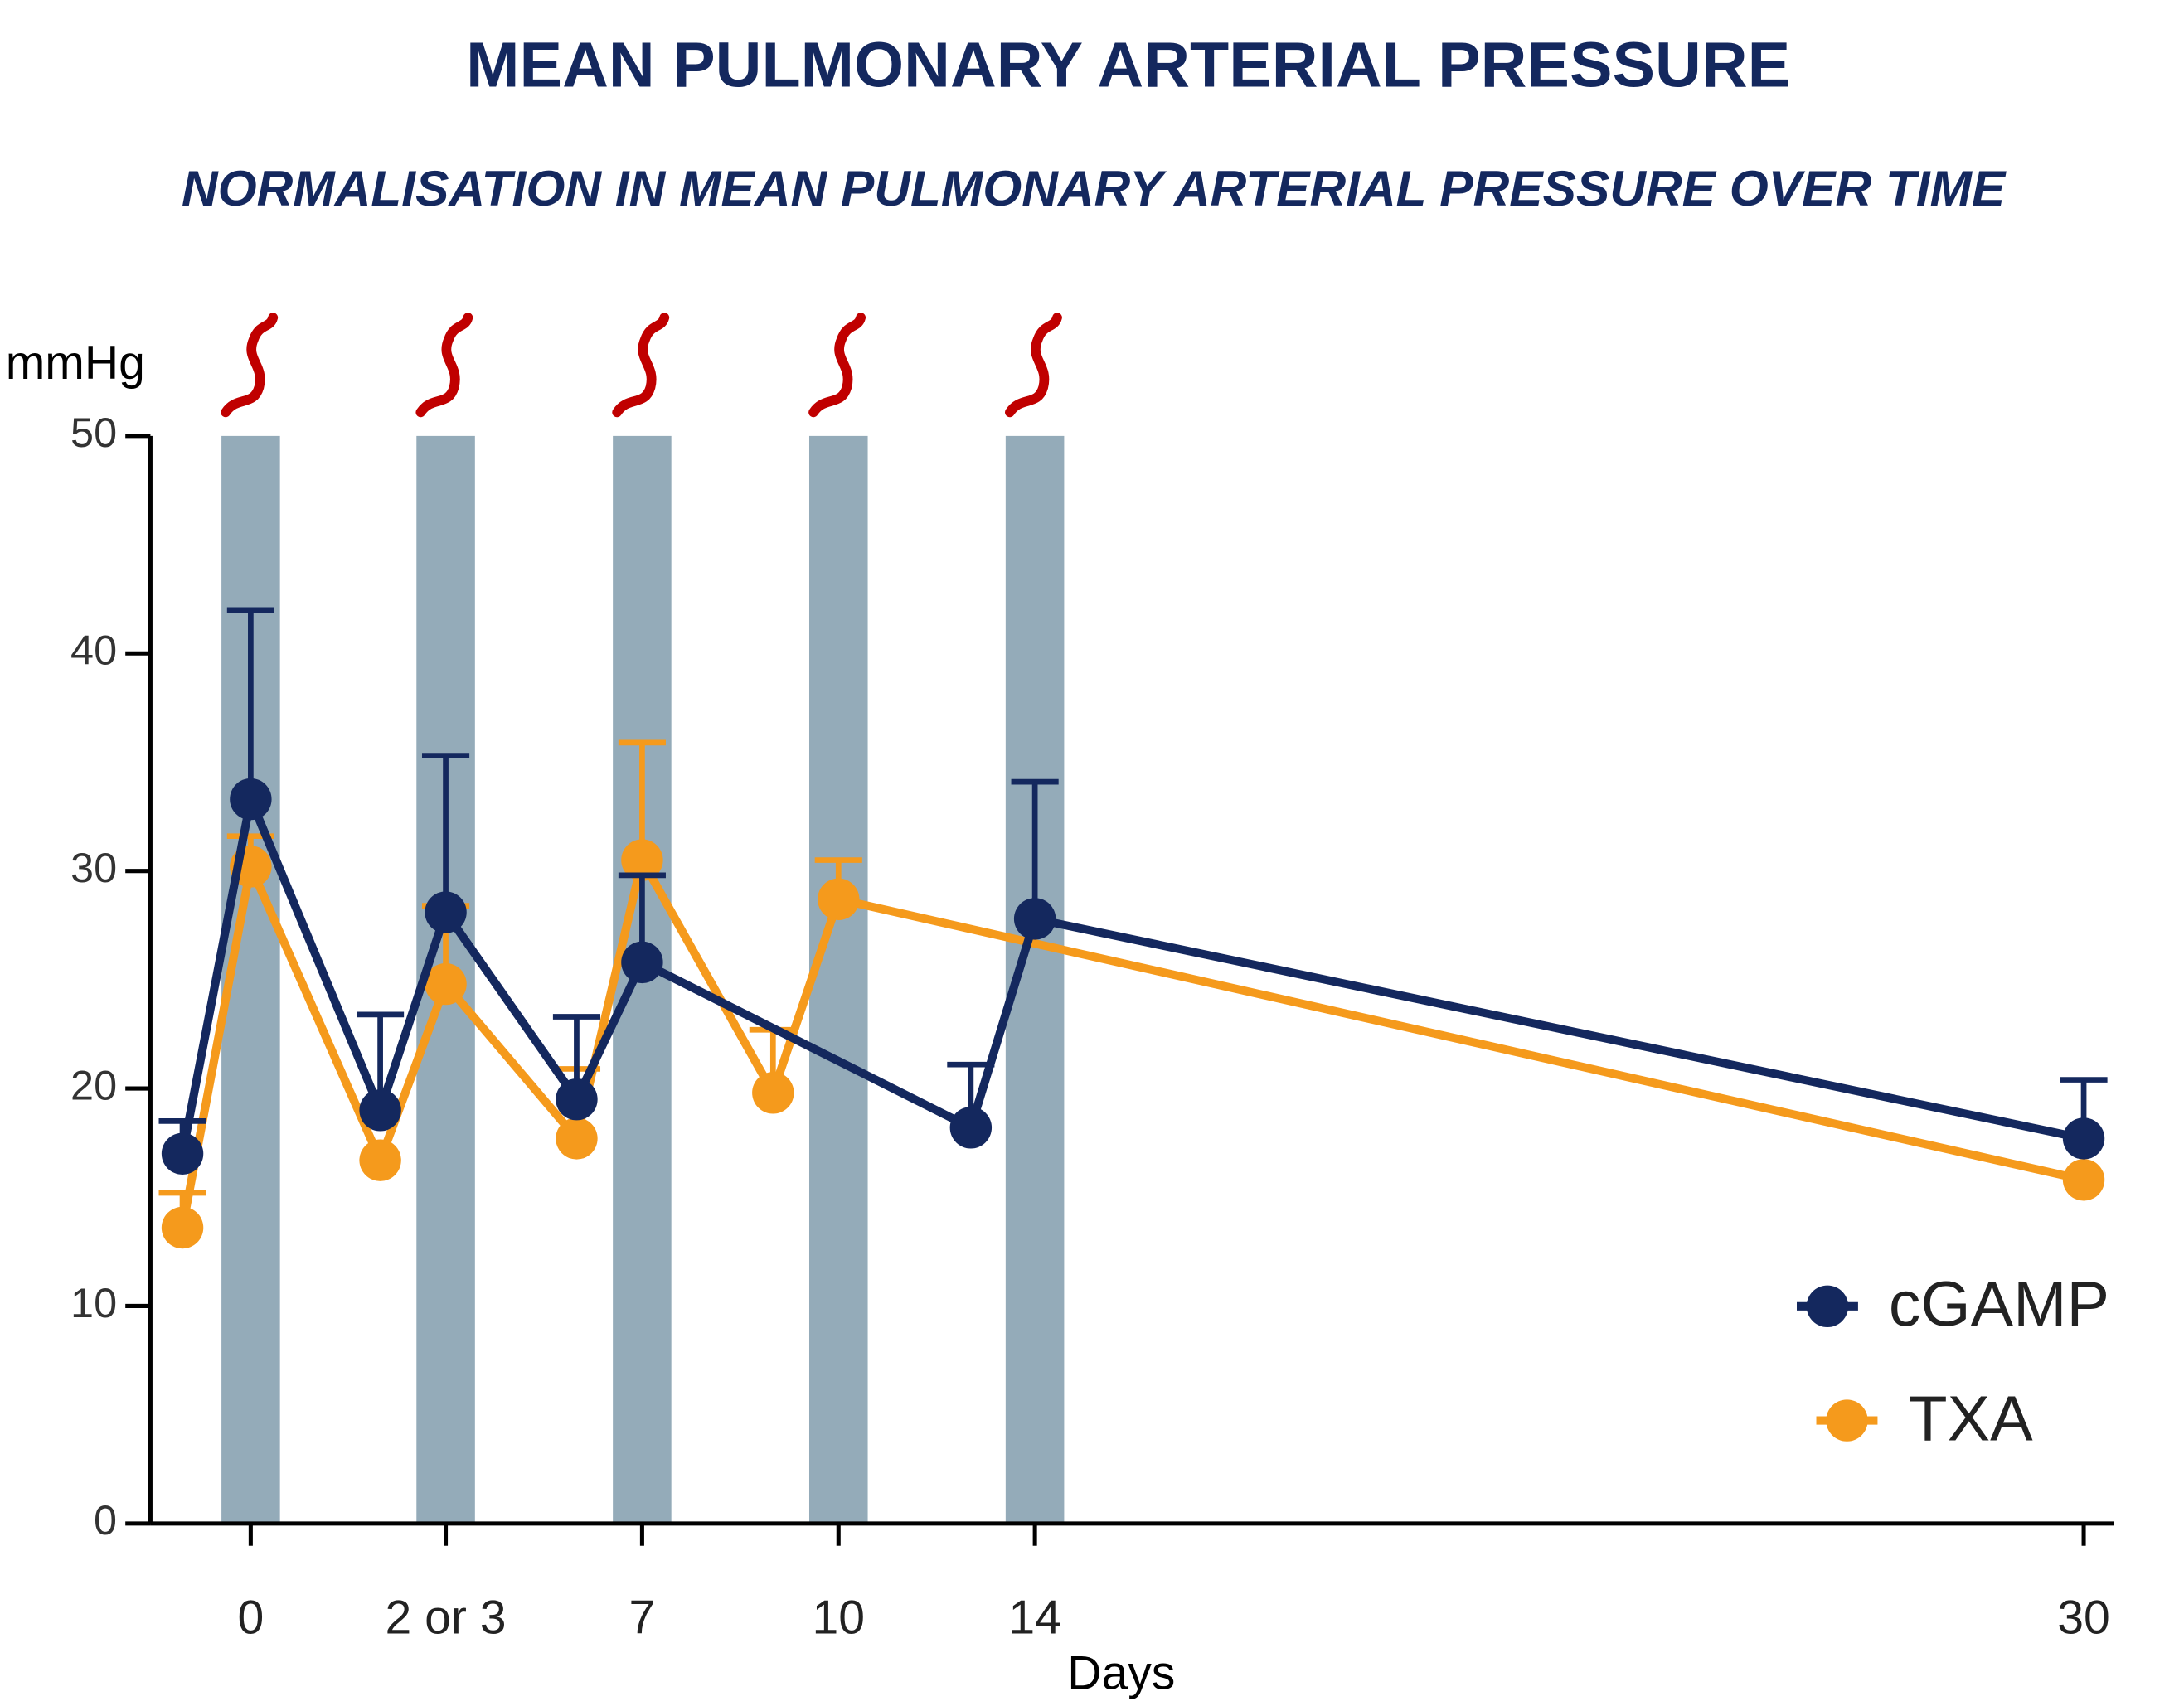 The height and width of the screenshot is (1706, 2184). Describe the element at coordinates (1953, 1361) in the screenshot. I see `legend: cGAMP TXA` at that location.